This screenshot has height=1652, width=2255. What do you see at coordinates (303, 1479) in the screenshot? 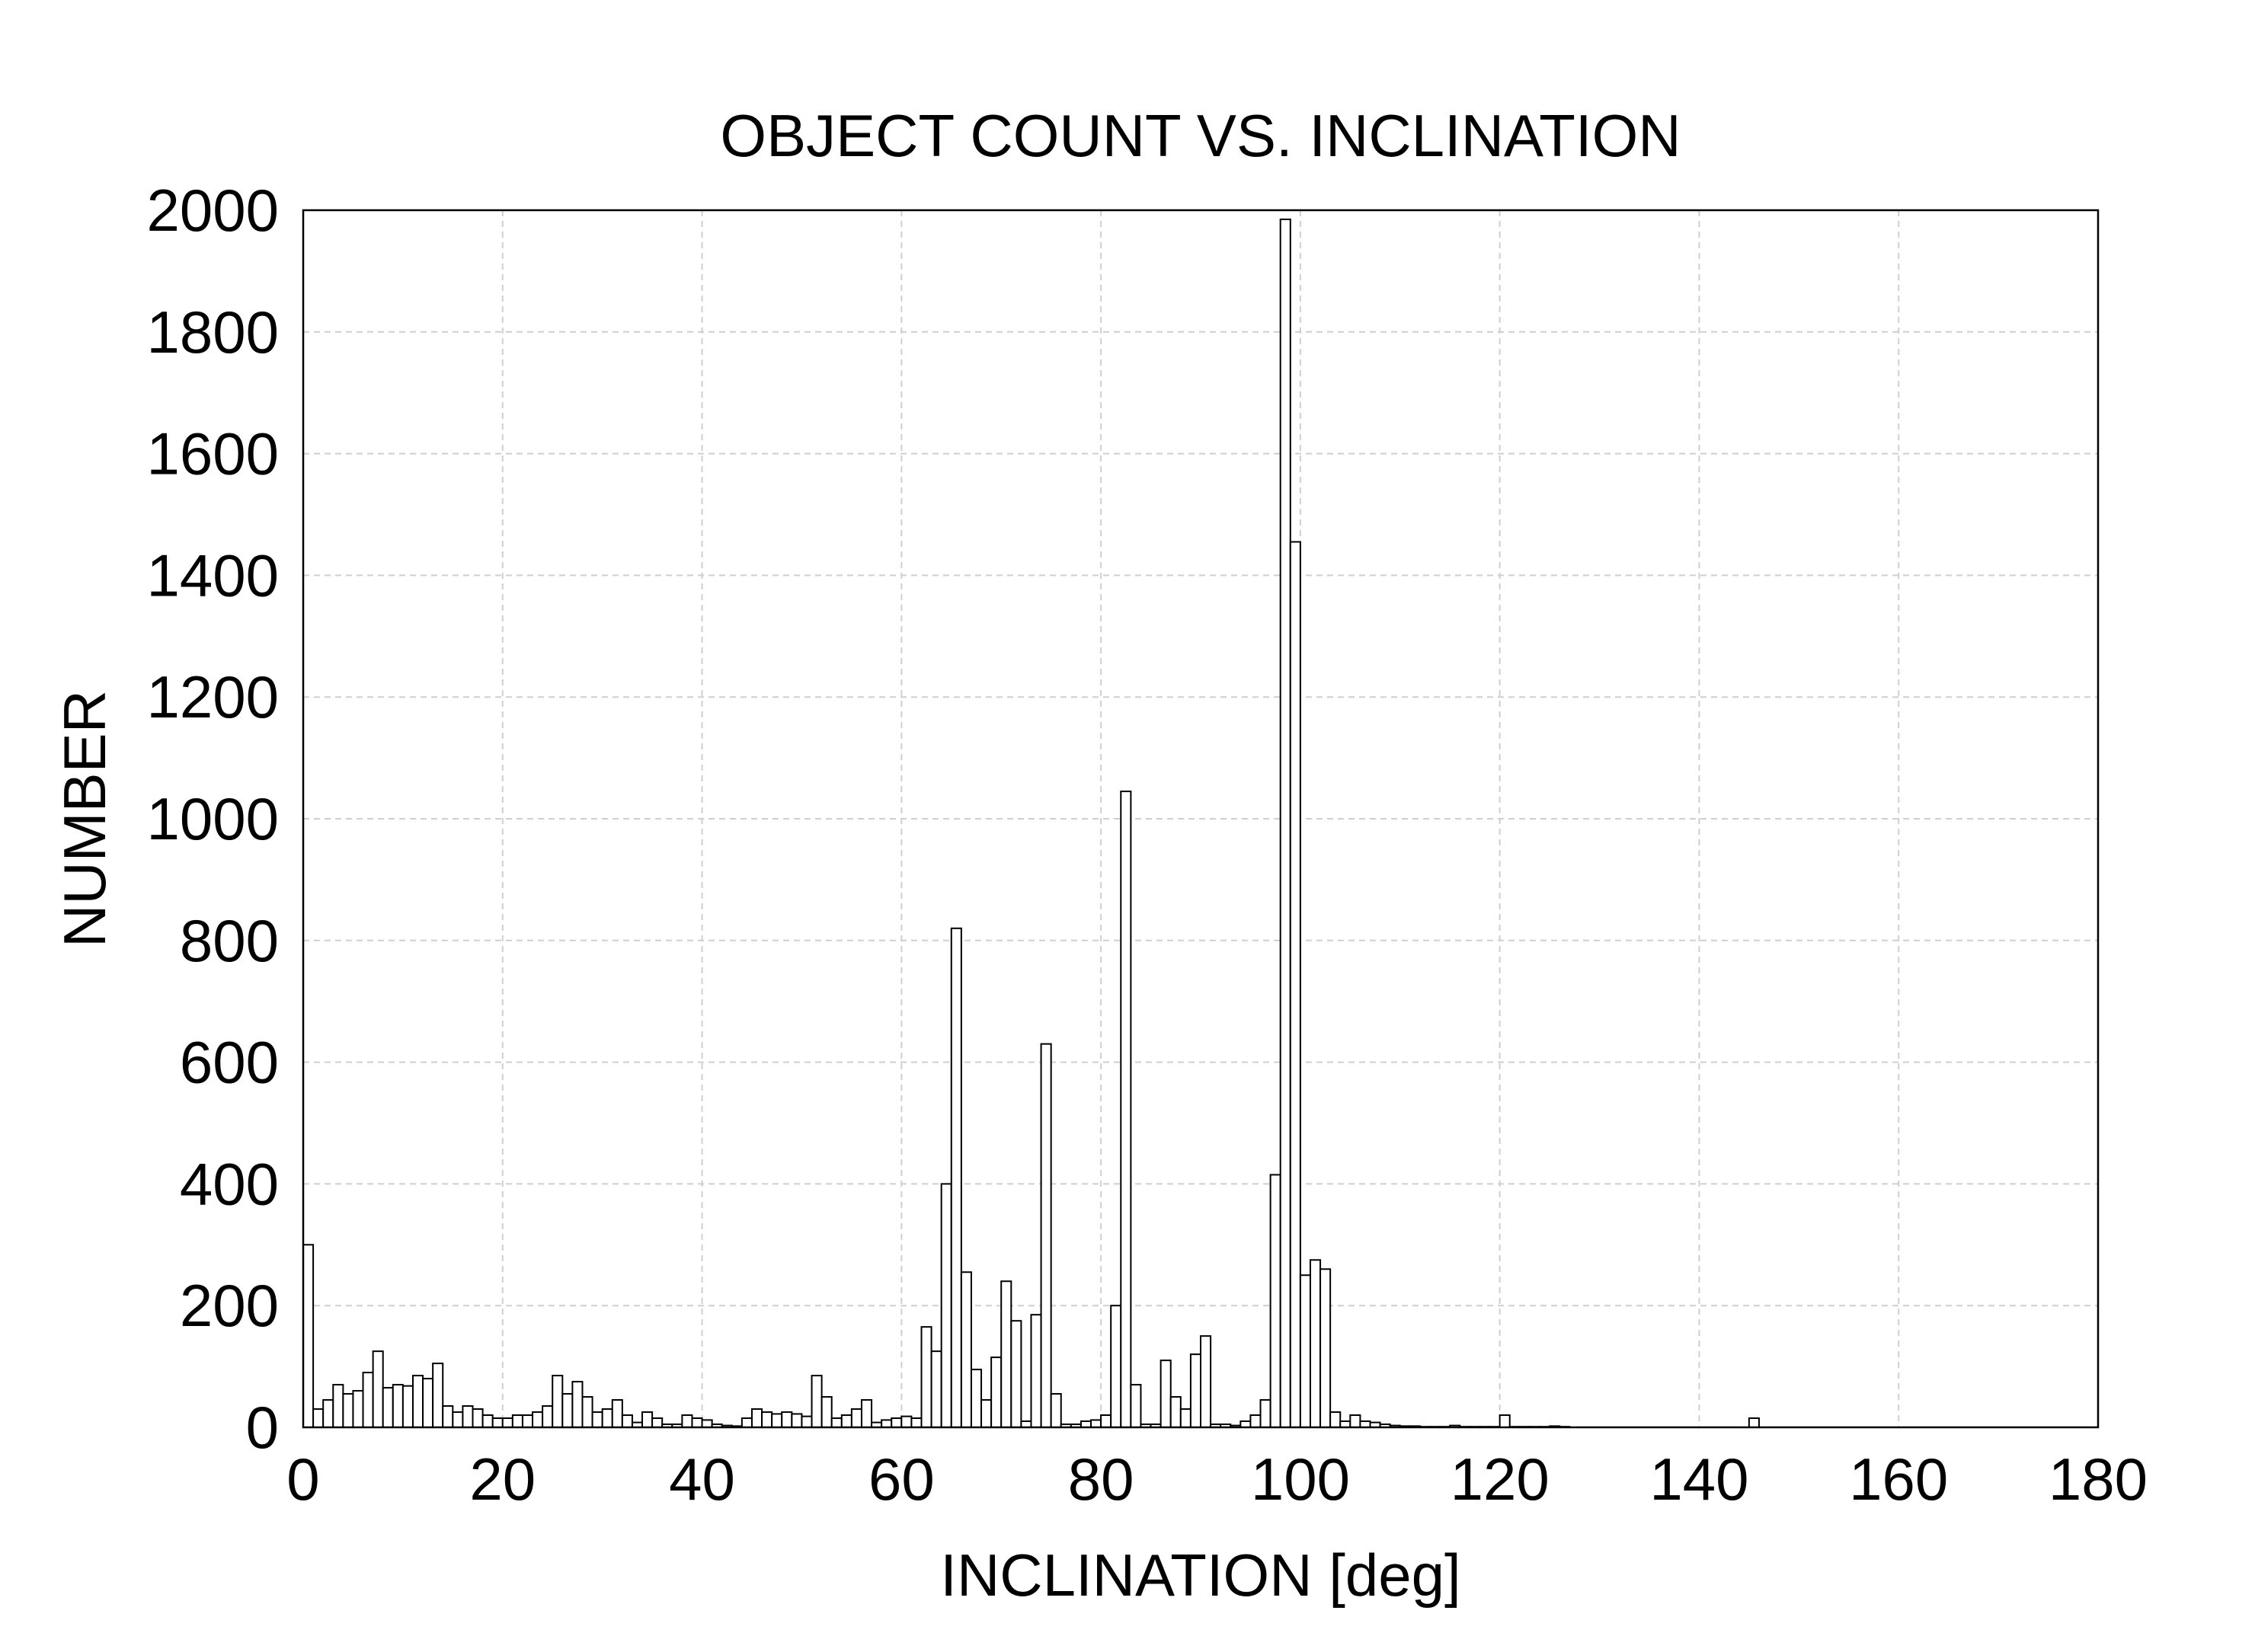
I see `x-tick-label: 0` at bounding box center [303, 1479].